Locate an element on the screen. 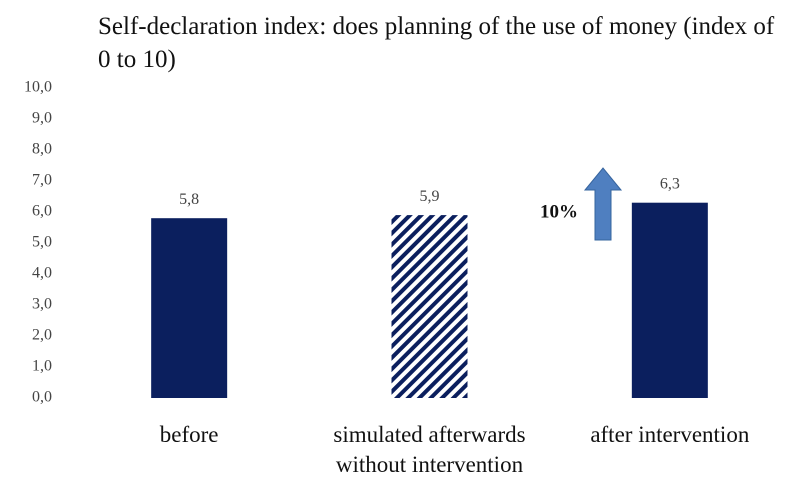  x-tick-label: before is located at coordinates (189, 434).